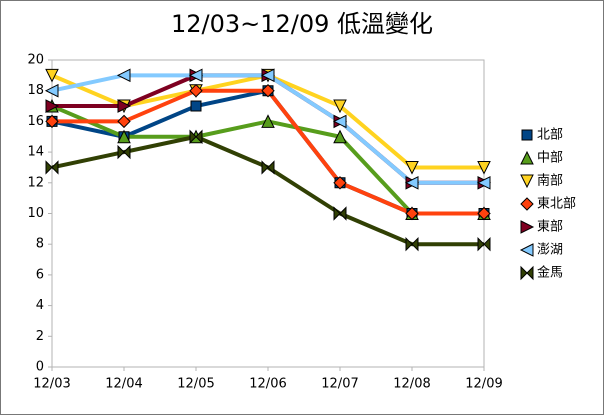  Describe the element at coordinates (550, 181) in the screenshot. I see `legend-label: 南部` at that location.